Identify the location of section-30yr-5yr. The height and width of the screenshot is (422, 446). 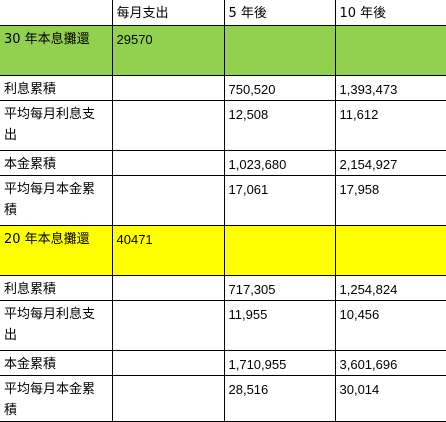
(279, 50).